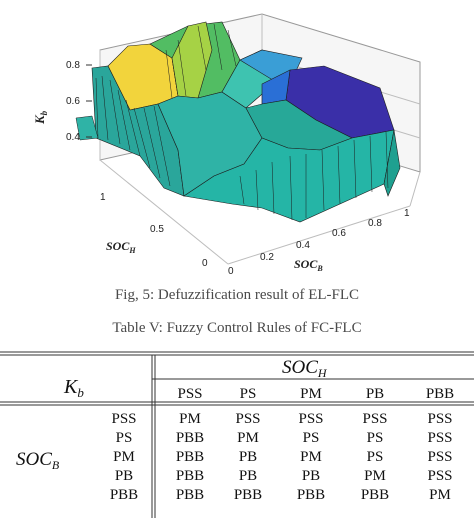 The image size is (474, 518). What do you see at coordinates (305, 368) in the screenshot?
I see `column-group-label: SOCH` at bounding box center [305, 368].